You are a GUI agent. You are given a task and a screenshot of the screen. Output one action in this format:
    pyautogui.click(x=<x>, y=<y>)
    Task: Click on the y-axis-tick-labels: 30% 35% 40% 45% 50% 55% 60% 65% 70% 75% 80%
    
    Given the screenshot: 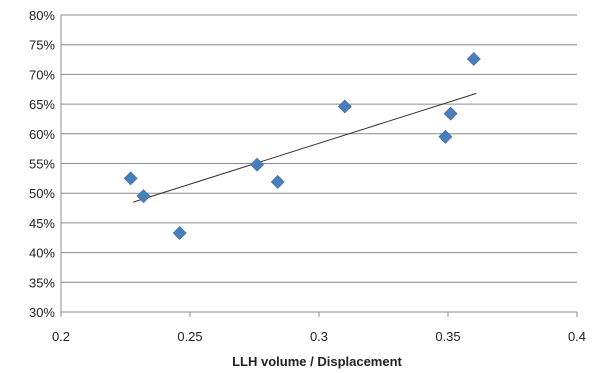 What is the action you would take?
    pyautogui.click(x=42, y=164)
    